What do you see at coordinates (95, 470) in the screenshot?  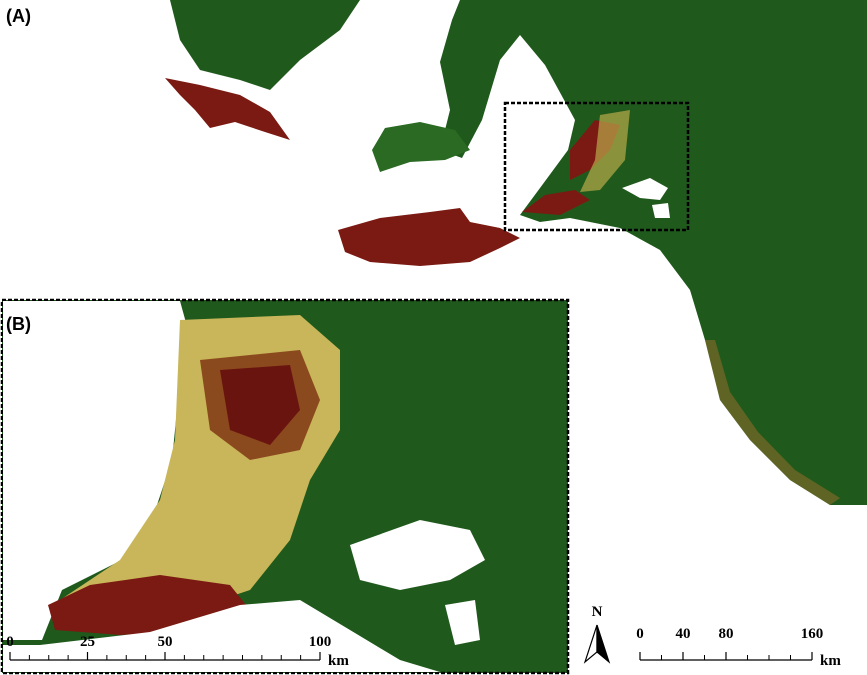 I see `gulf` at bounding box center [95, 470].